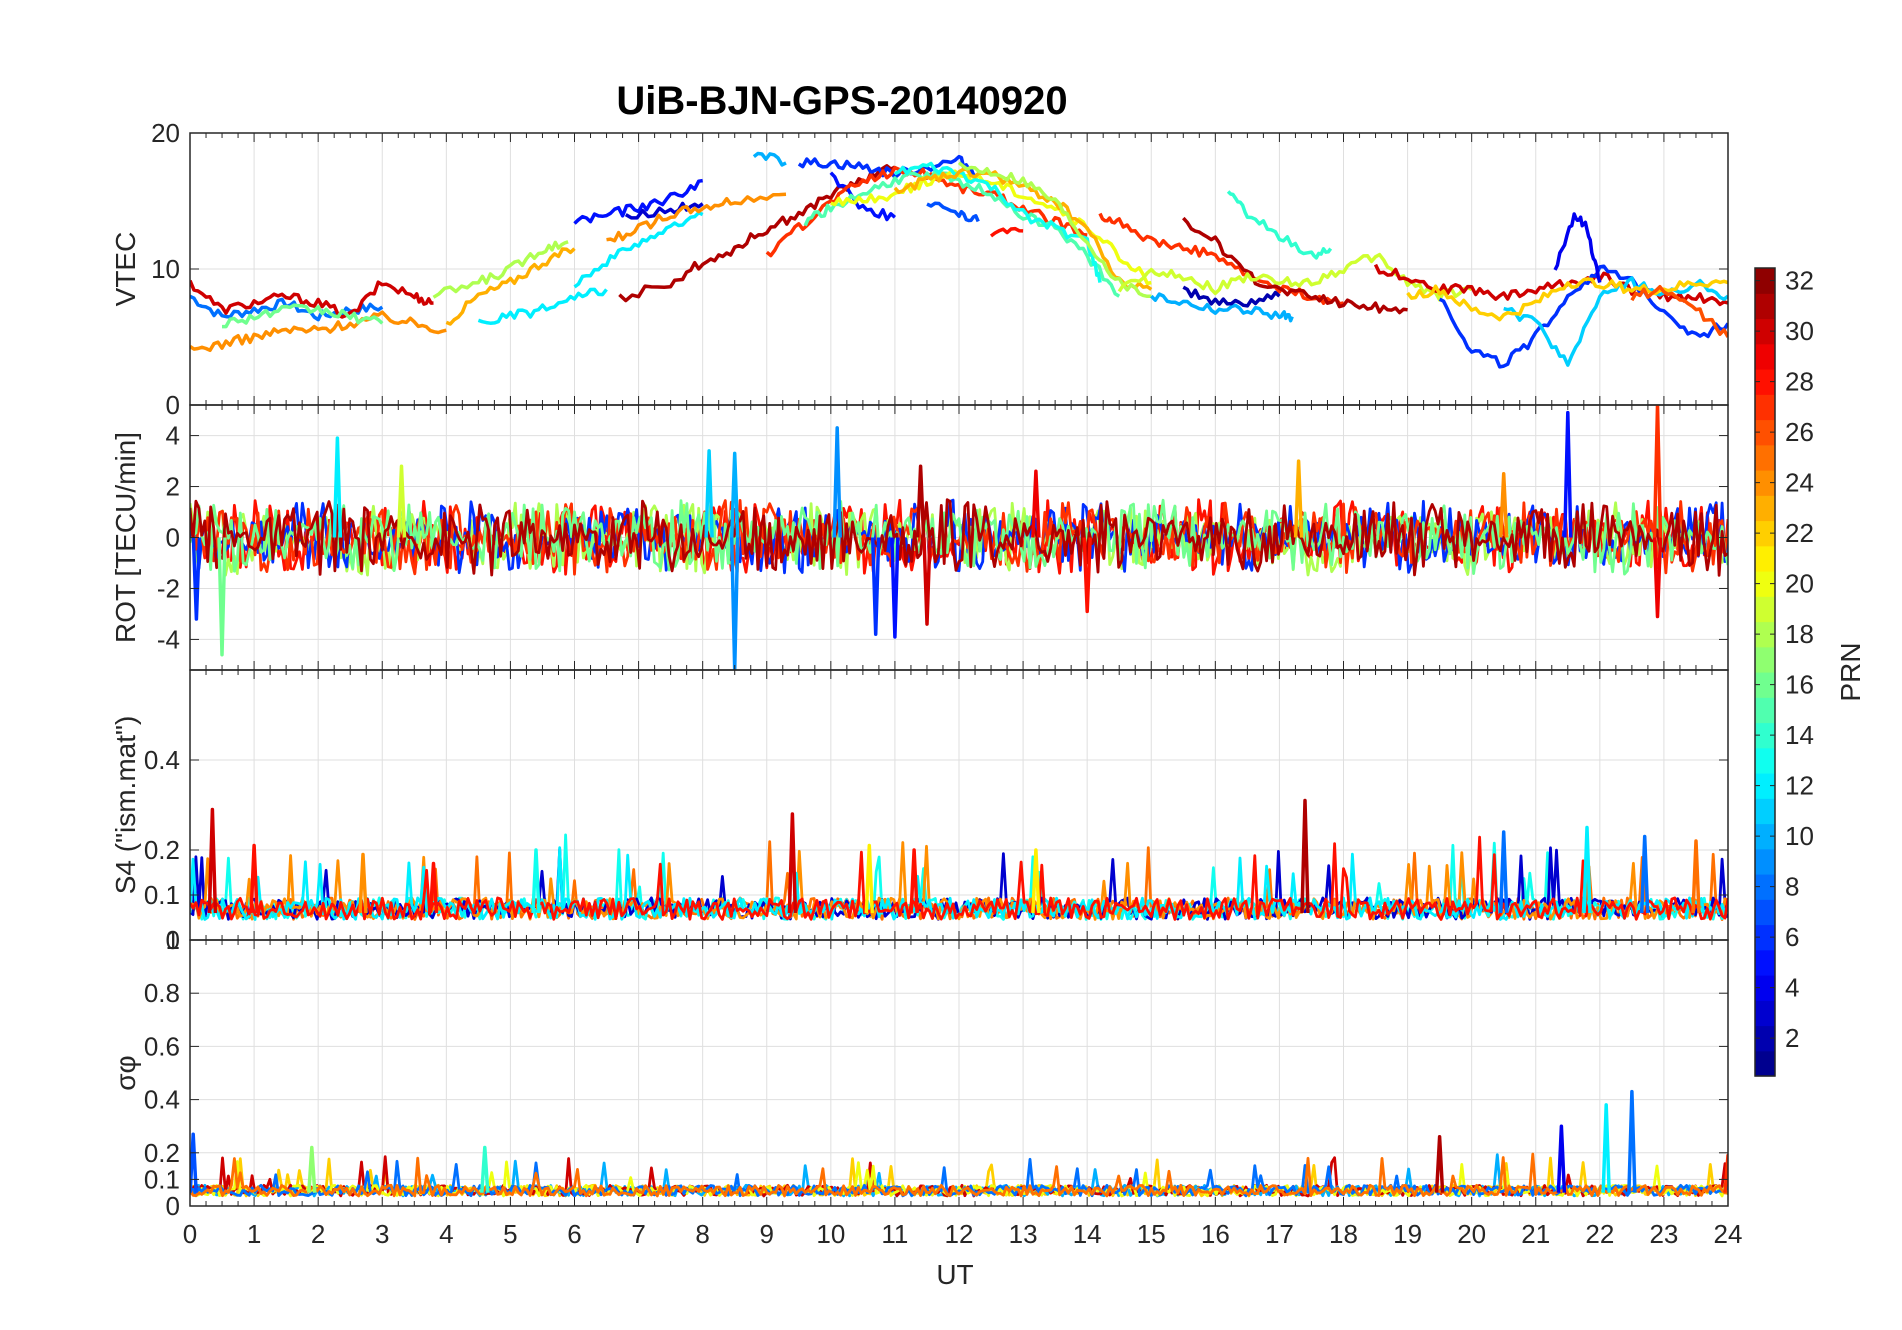 This screenshot has height=1330, width=1902. I want to click on x-tick-label: 2, so click(318, 1234).